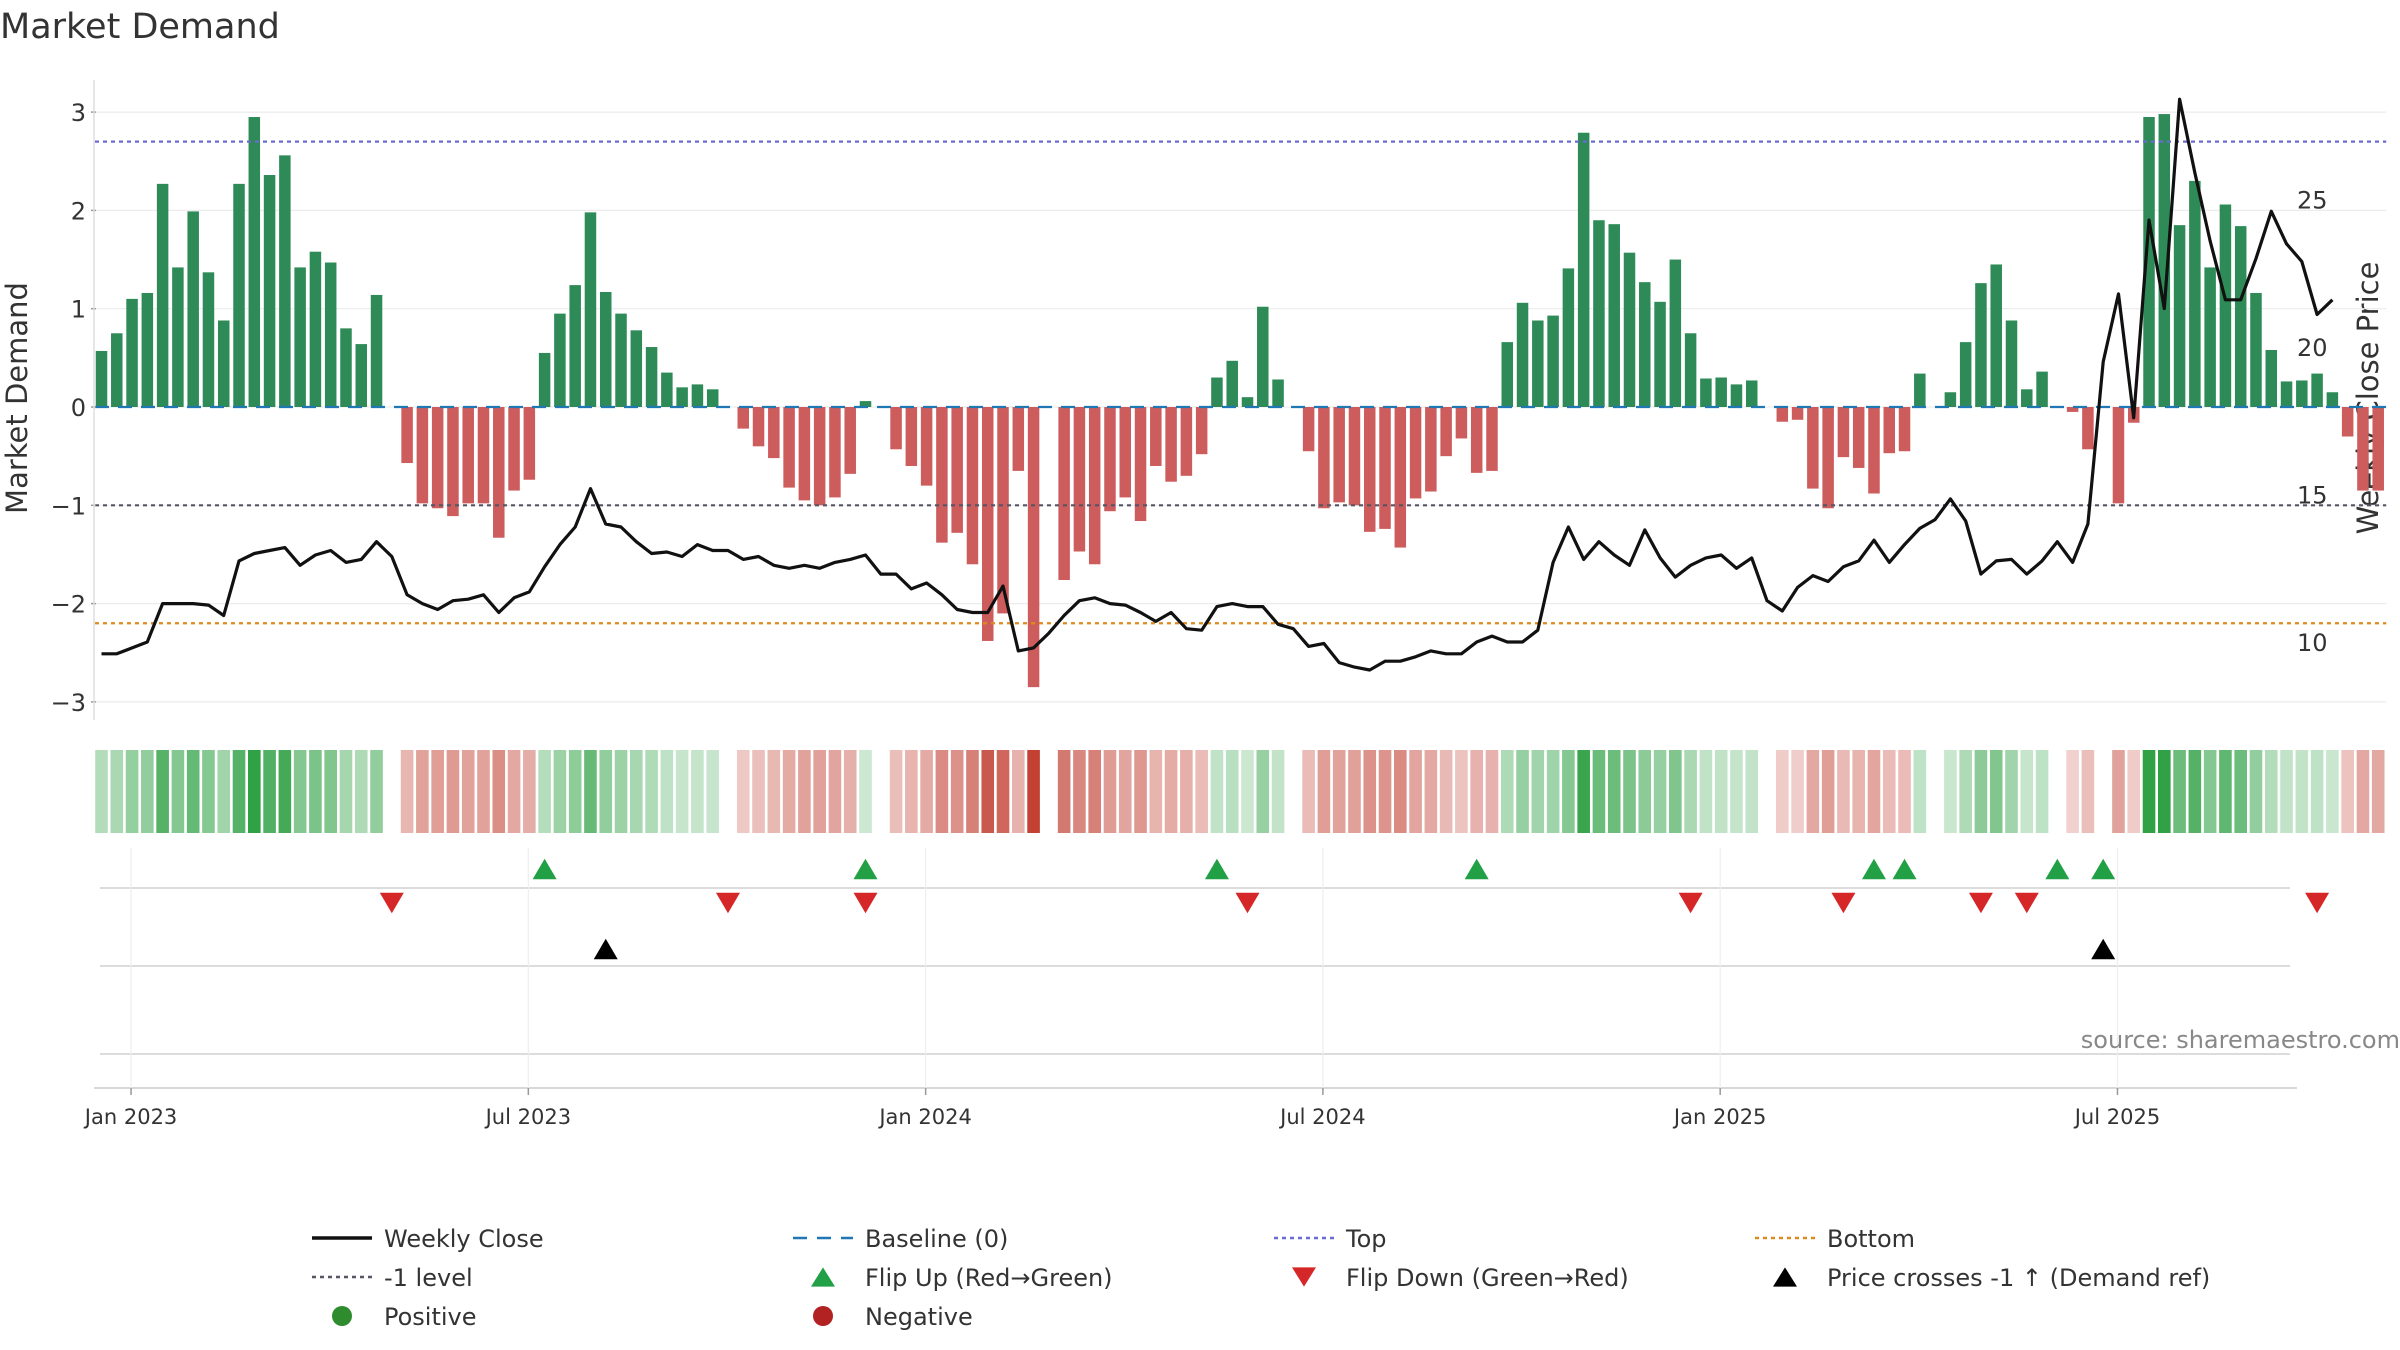 The image size is (2400, 1350). I want to click on legend-label: Weekly Close, so click(464, 1239).